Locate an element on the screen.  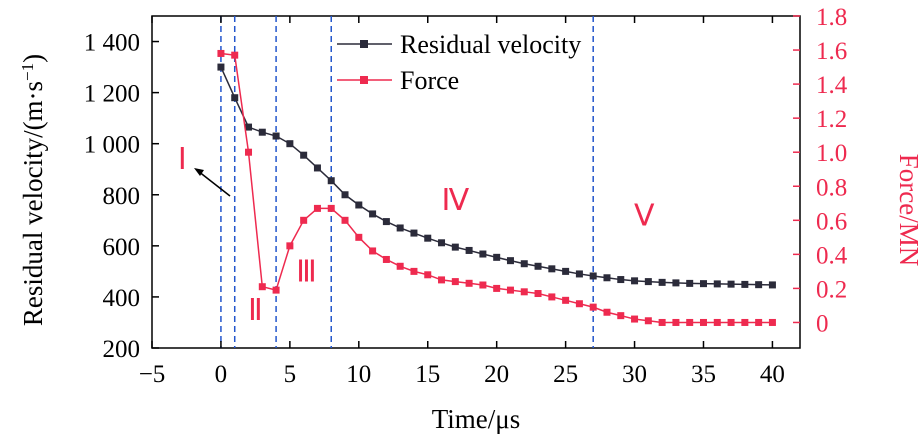
legend-force-label: Force is located at coordinates (429, 80).